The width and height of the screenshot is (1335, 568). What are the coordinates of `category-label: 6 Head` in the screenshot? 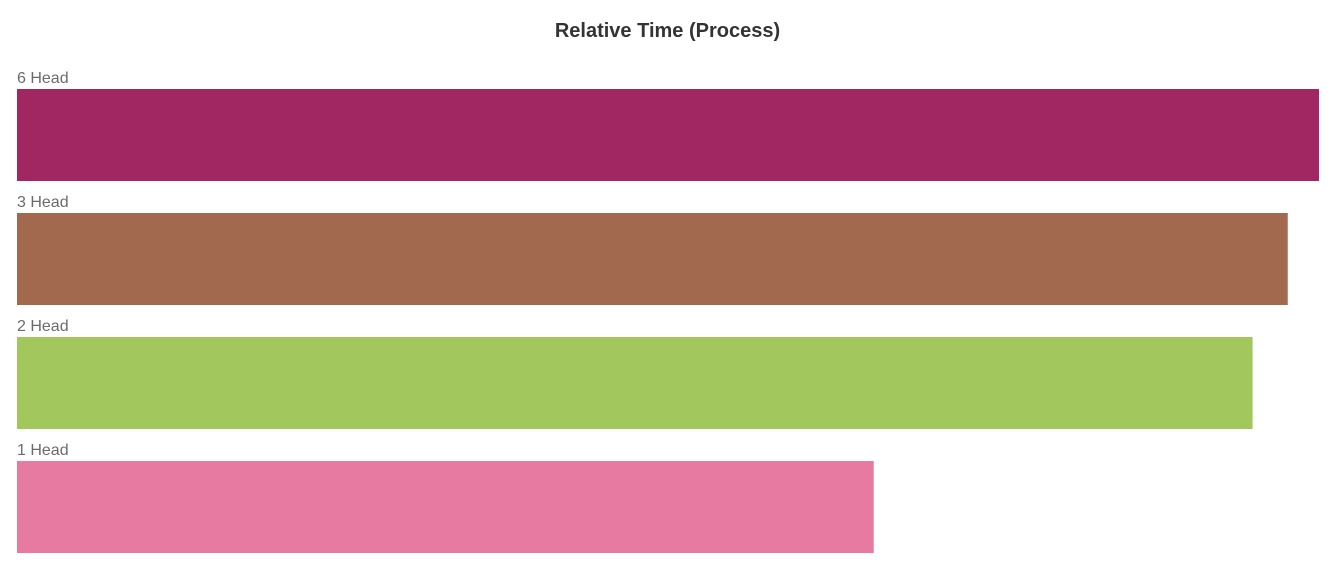 It's located at (43, 78).